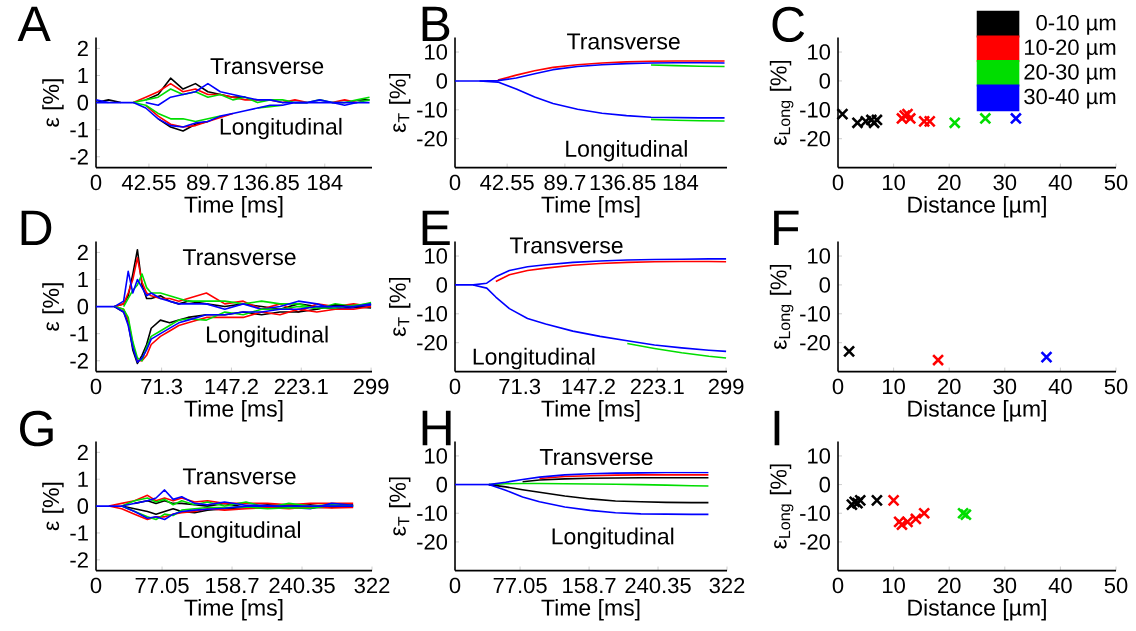 This screenshot has height=631, width=1136. I want to click on y-axis-title: ε$_{T}$ [%], so click(399, 506).